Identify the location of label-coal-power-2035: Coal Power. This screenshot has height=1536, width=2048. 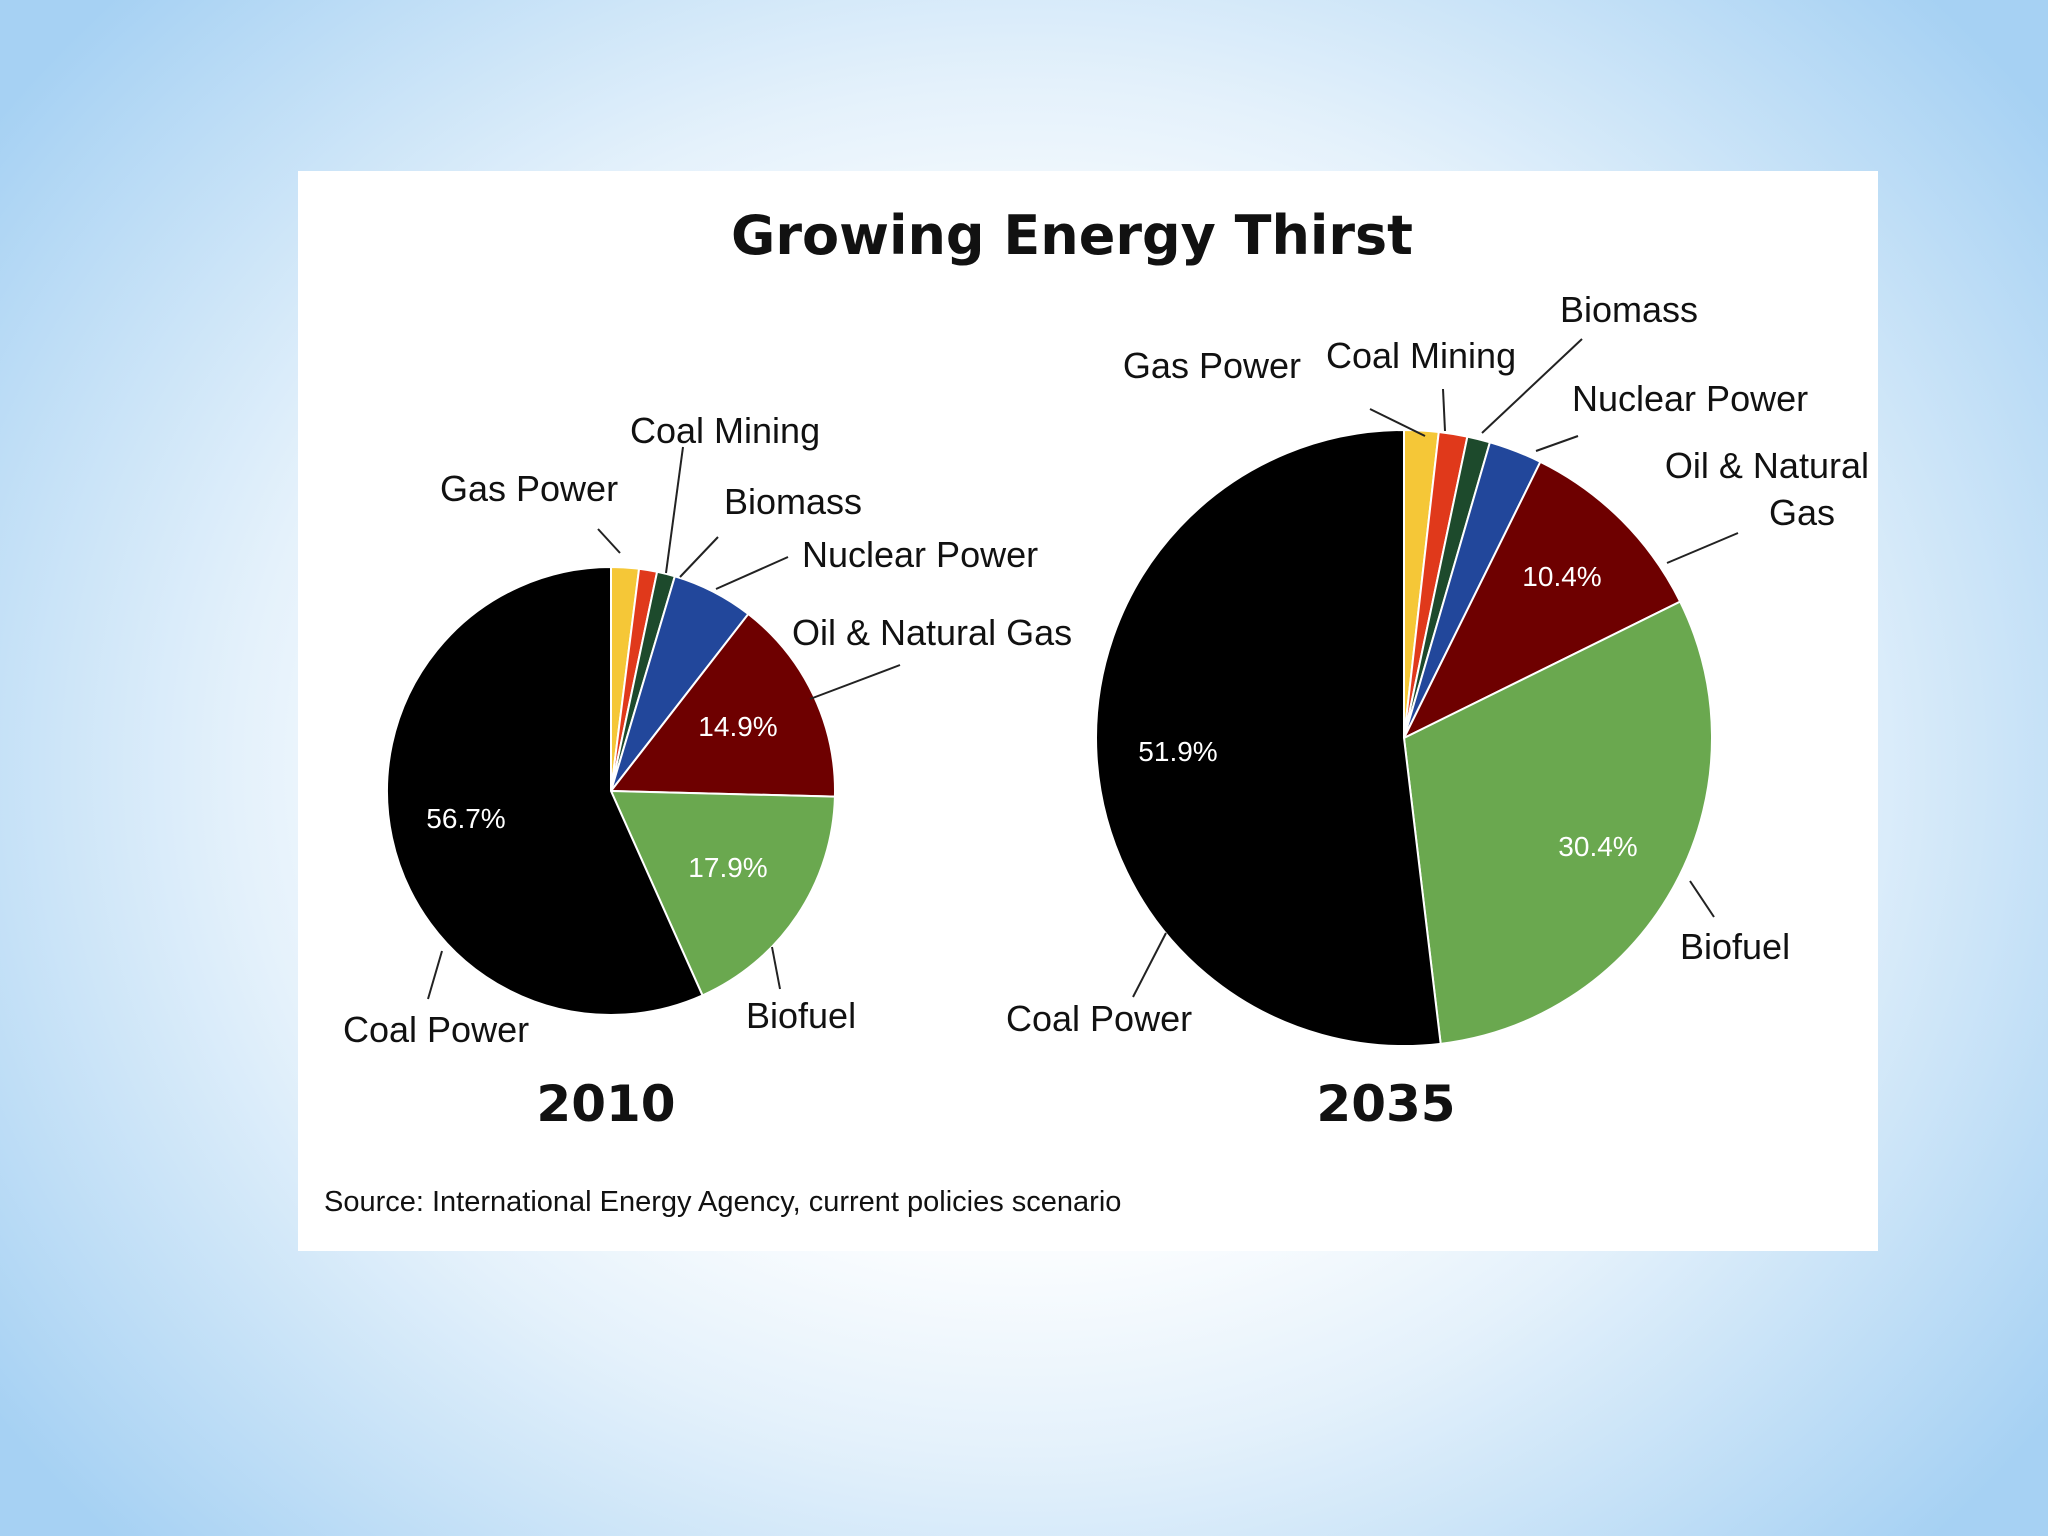
(1099, 1018).